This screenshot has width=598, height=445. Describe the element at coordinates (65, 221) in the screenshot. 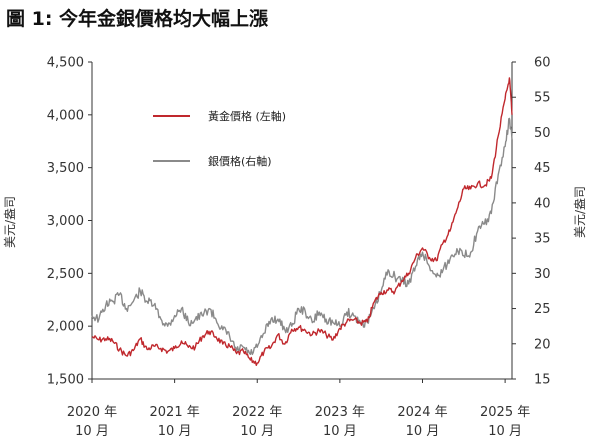

I see `left-tick-label: 3,000` at that location.